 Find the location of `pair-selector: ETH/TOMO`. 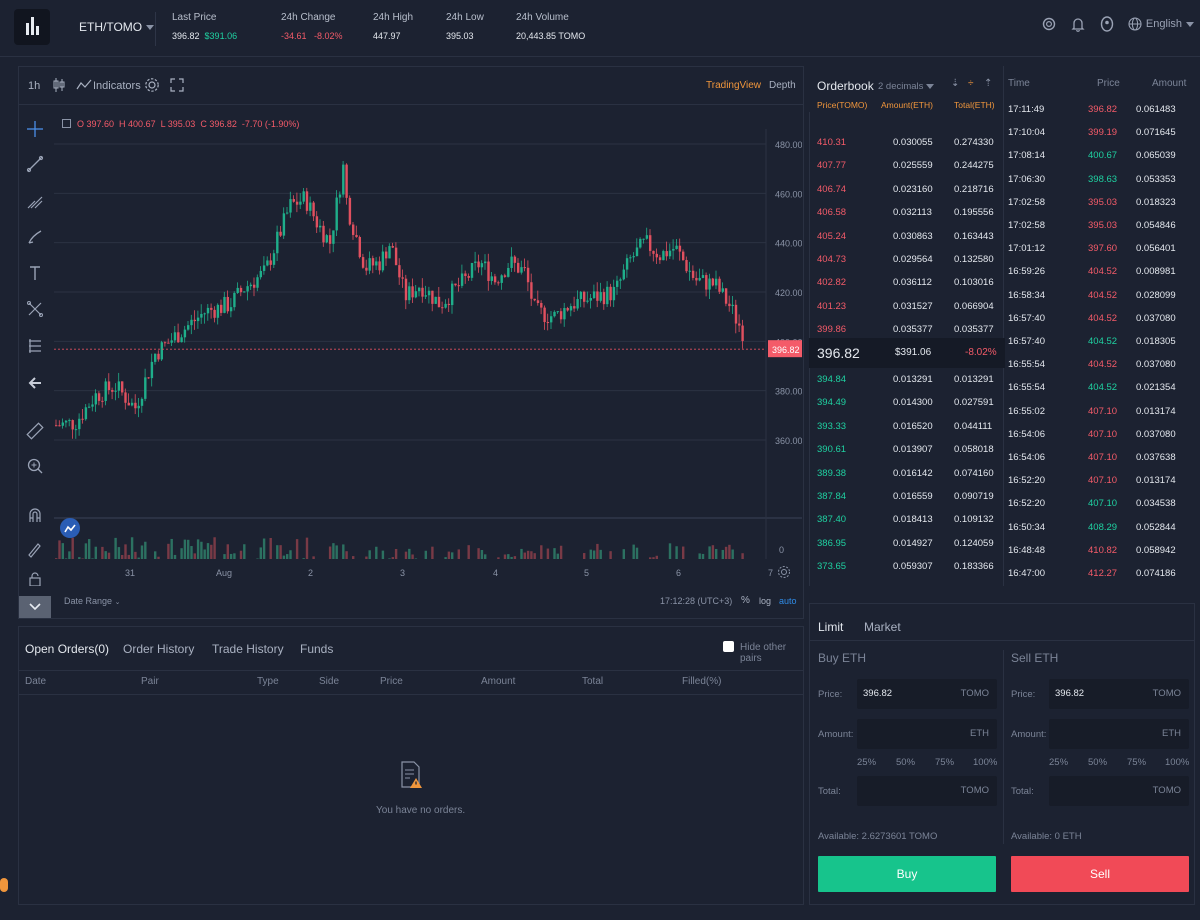

pair-selector: ETH/TOMO is located at coordinates (117, 27).